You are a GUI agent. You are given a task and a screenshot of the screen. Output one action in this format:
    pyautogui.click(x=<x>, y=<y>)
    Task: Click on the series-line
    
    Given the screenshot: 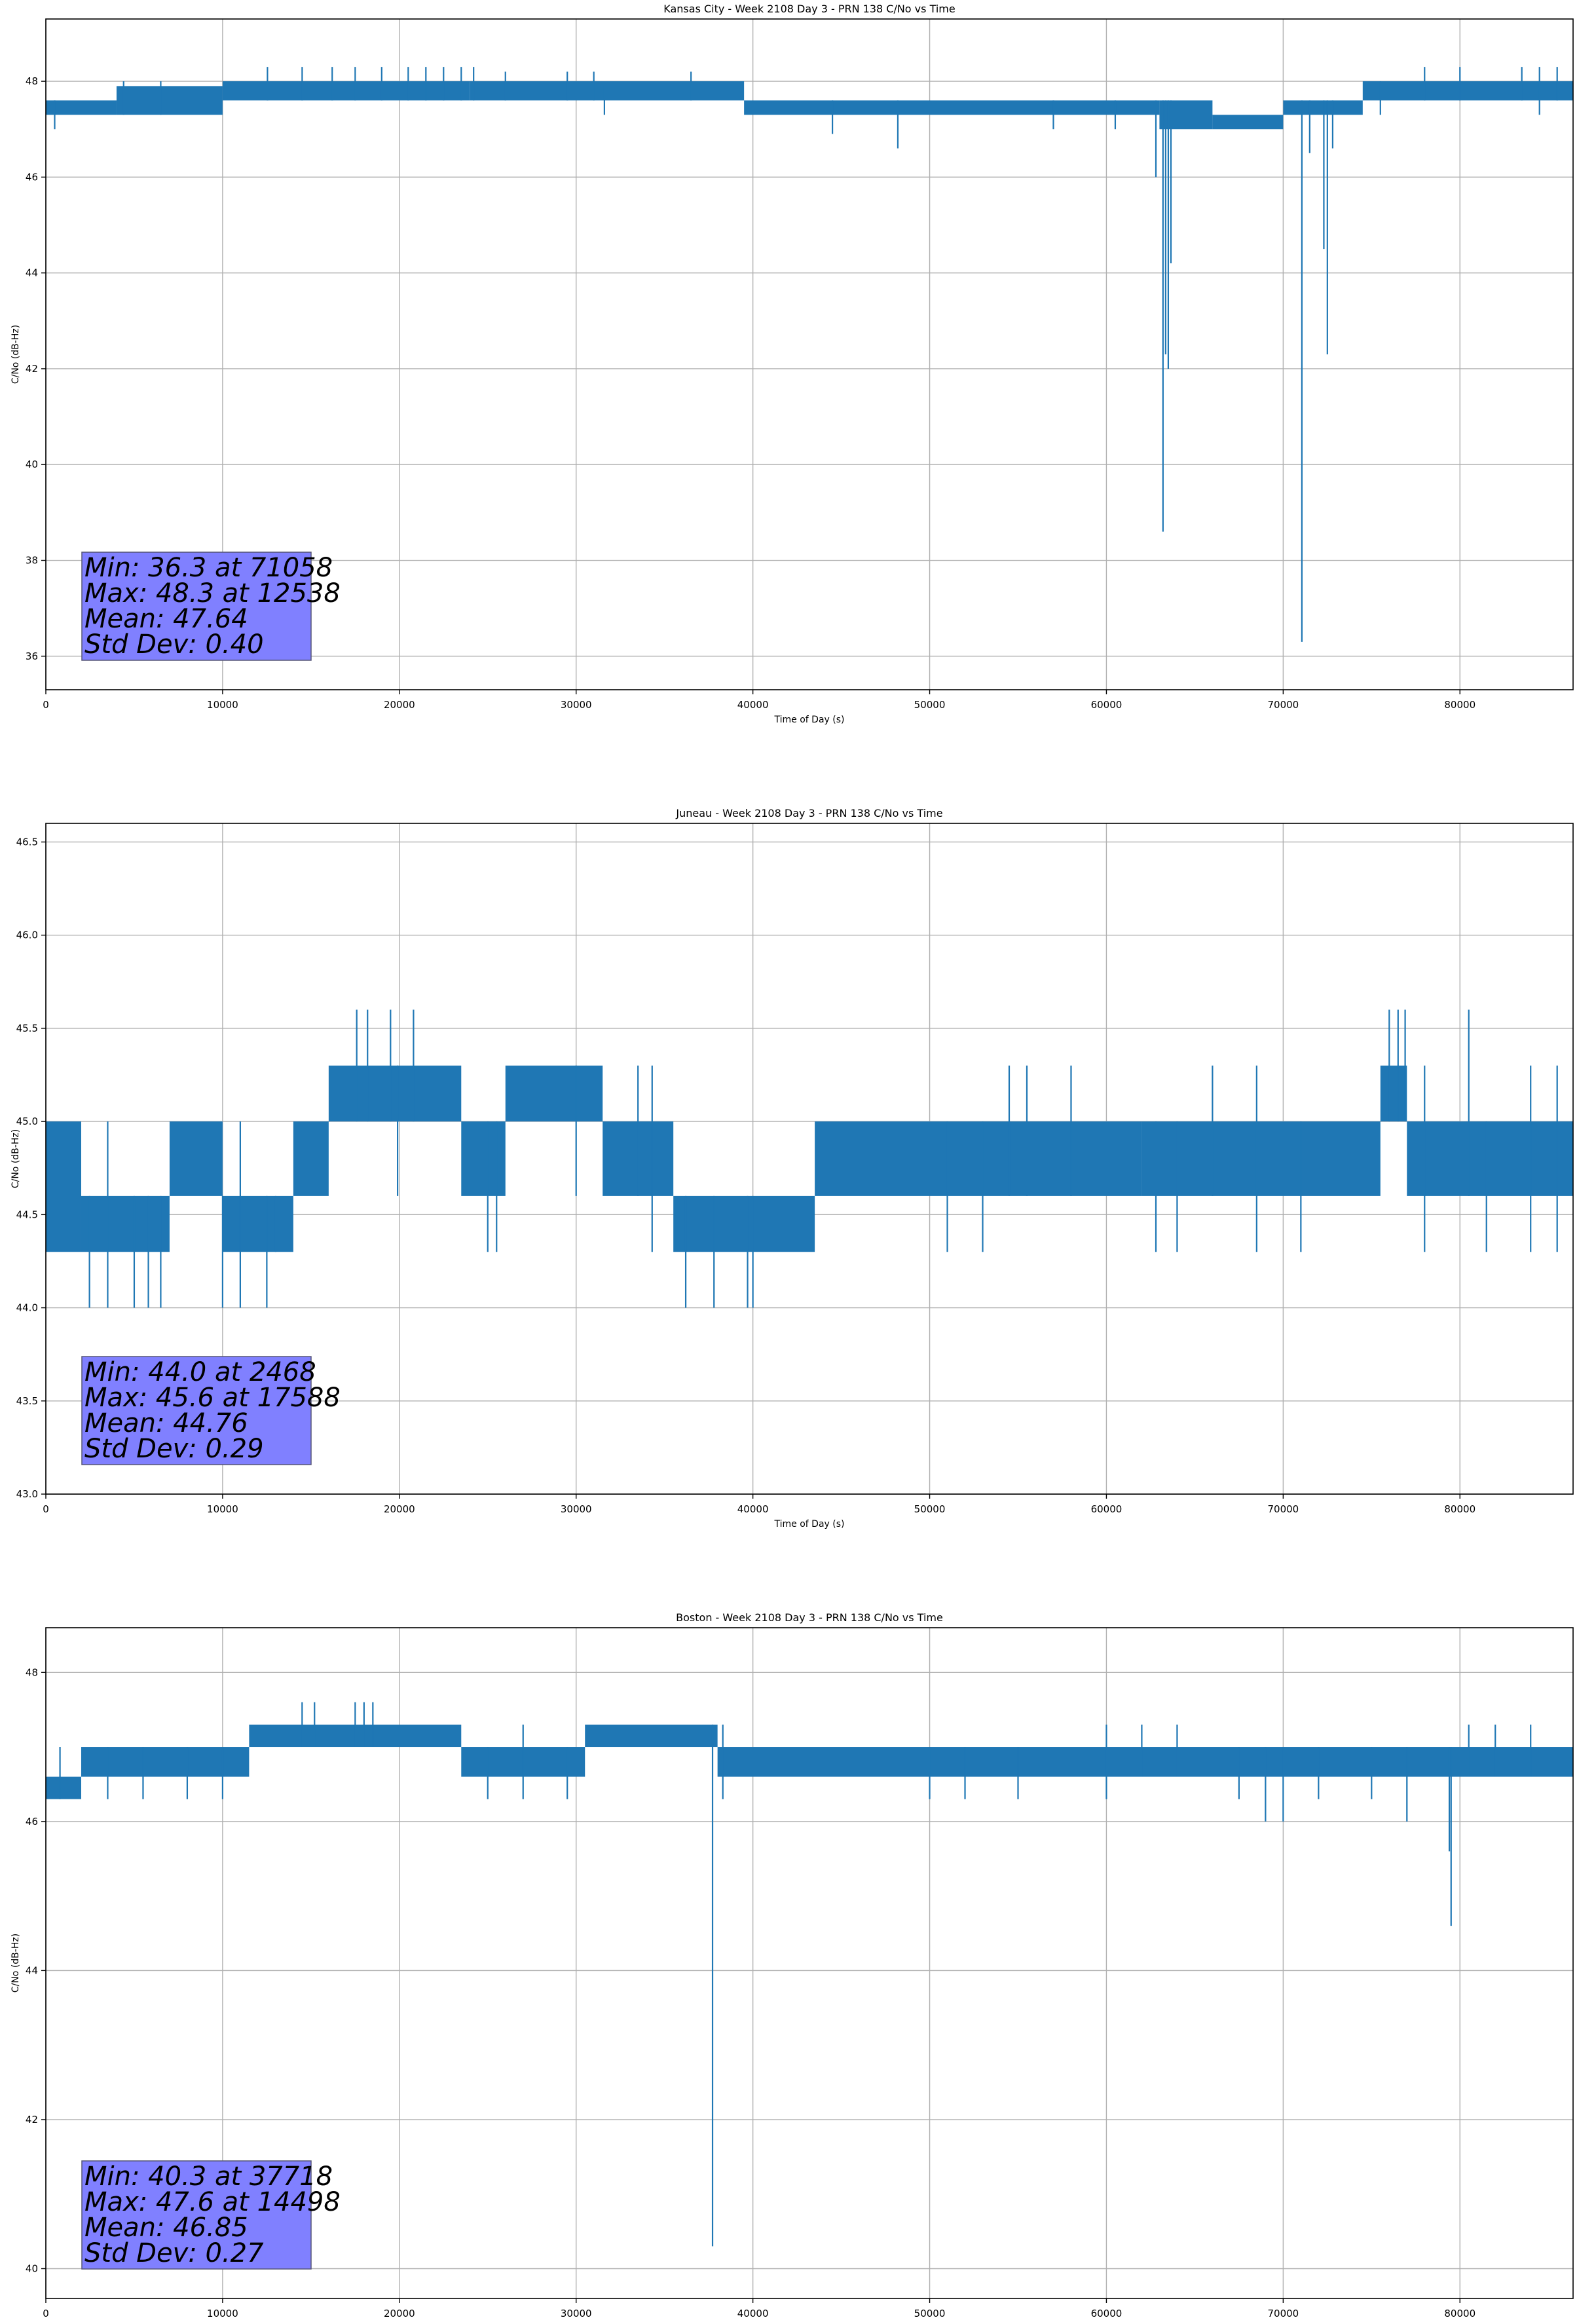 What is the action you would take?
    pyautogui.click(x=809, y=1158)
    